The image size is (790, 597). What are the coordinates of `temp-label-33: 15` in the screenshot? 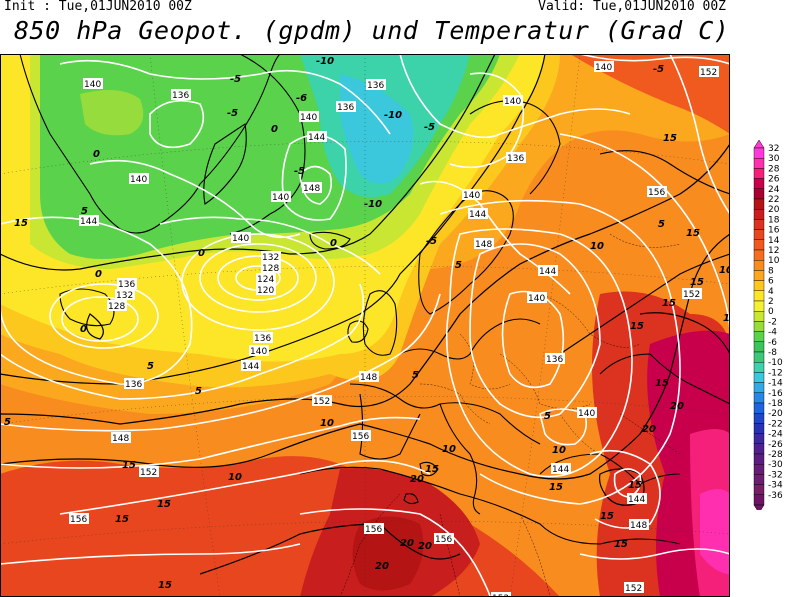 It's located at (129, 465).